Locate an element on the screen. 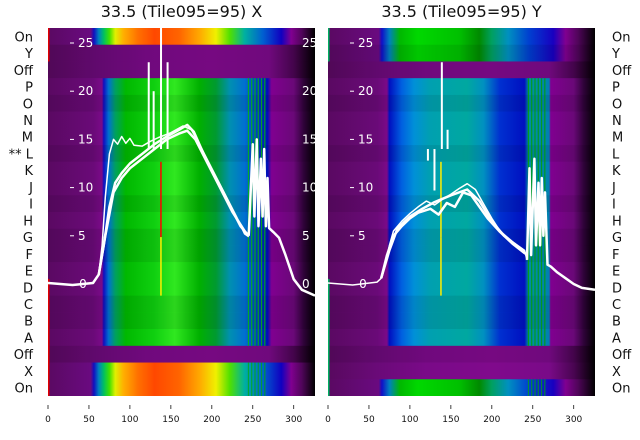 This screenshot has width=640, height=440. x-tick-label: 0 is located at coordinates (48, 420).